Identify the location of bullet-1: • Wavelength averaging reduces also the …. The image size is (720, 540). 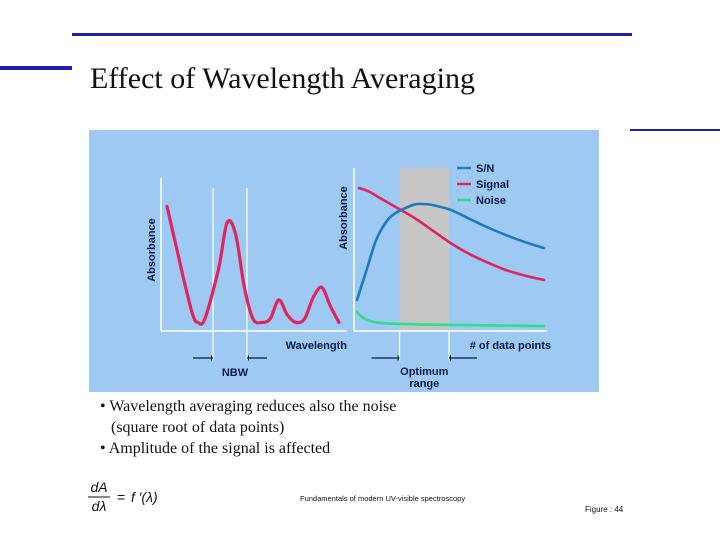
(248, 406).